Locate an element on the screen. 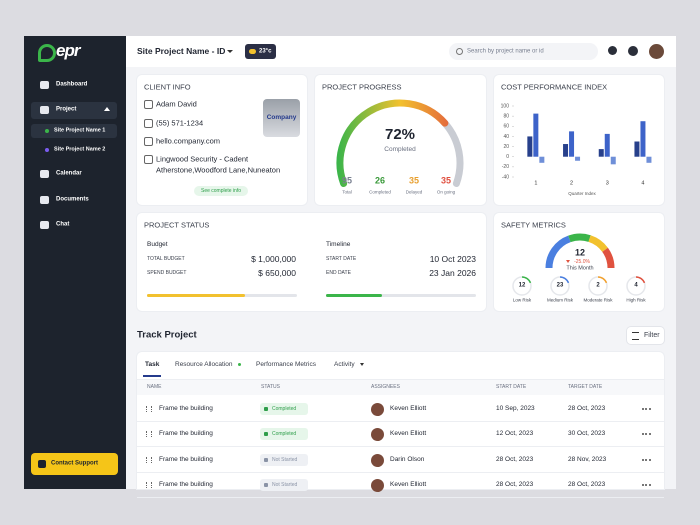 This screenshot has width=700, height=525. budget-bar is located at coordinates (196, 295).